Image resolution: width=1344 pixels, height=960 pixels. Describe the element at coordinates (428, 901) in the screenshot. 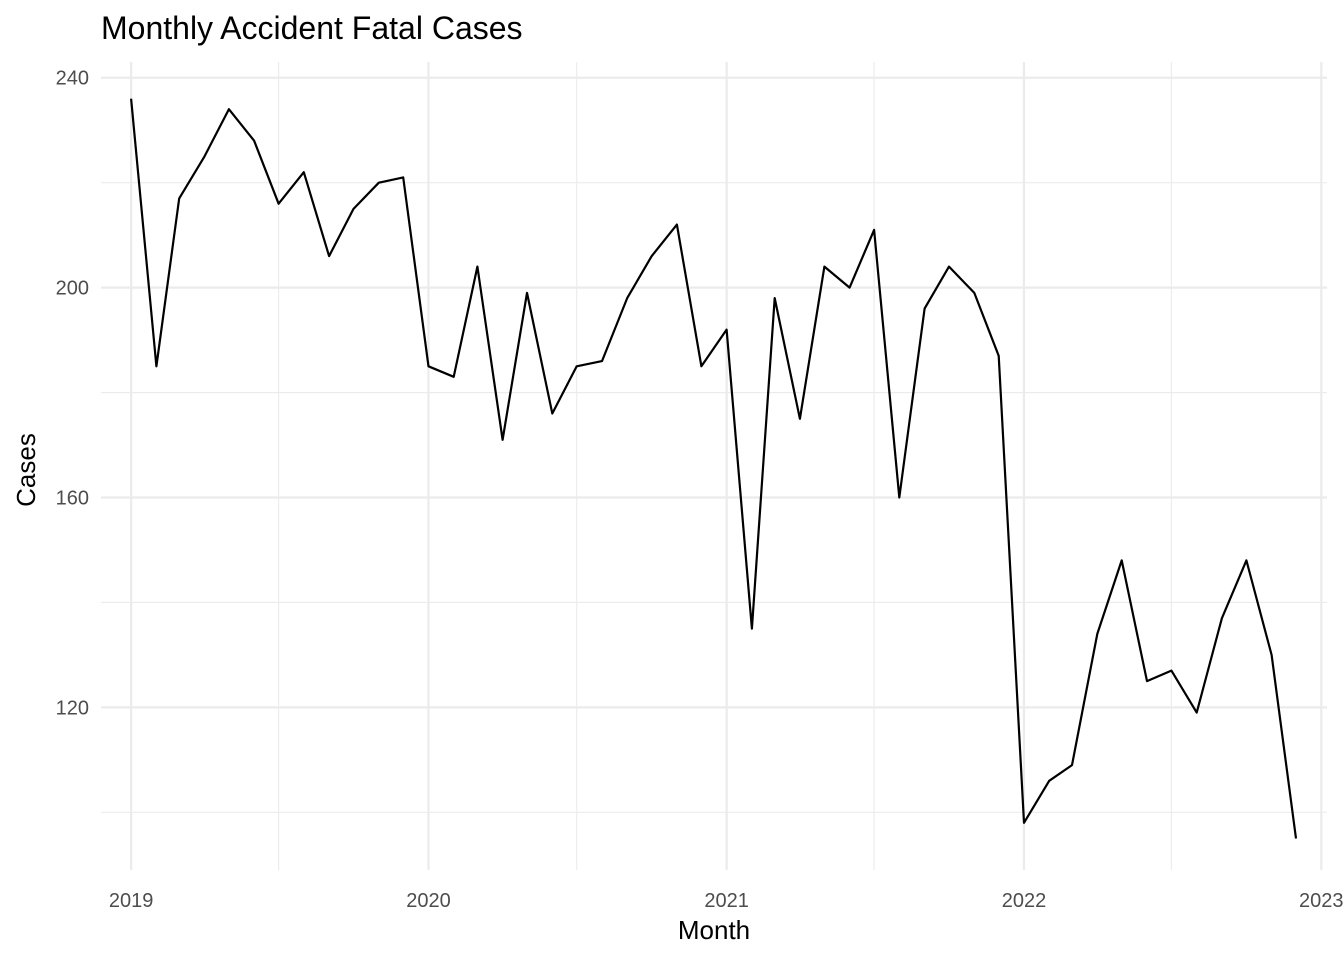

I see `x-tick-label: 2020` at that location.